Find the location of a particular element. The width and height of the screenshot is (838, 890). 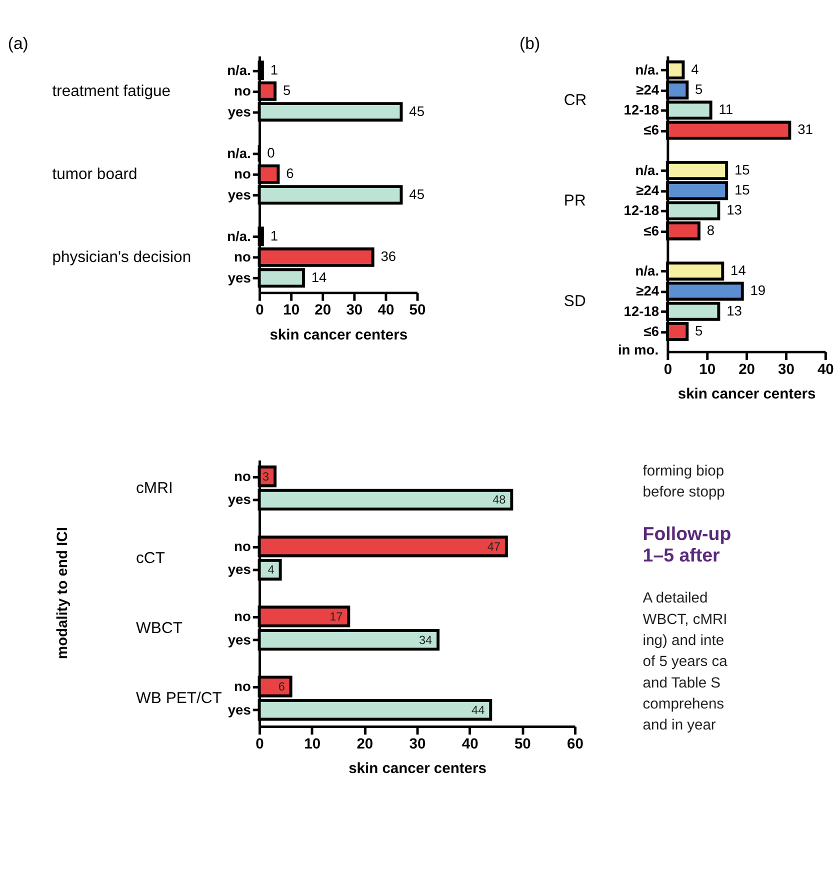

data-label: 19 is located at coordinates (758, 290).